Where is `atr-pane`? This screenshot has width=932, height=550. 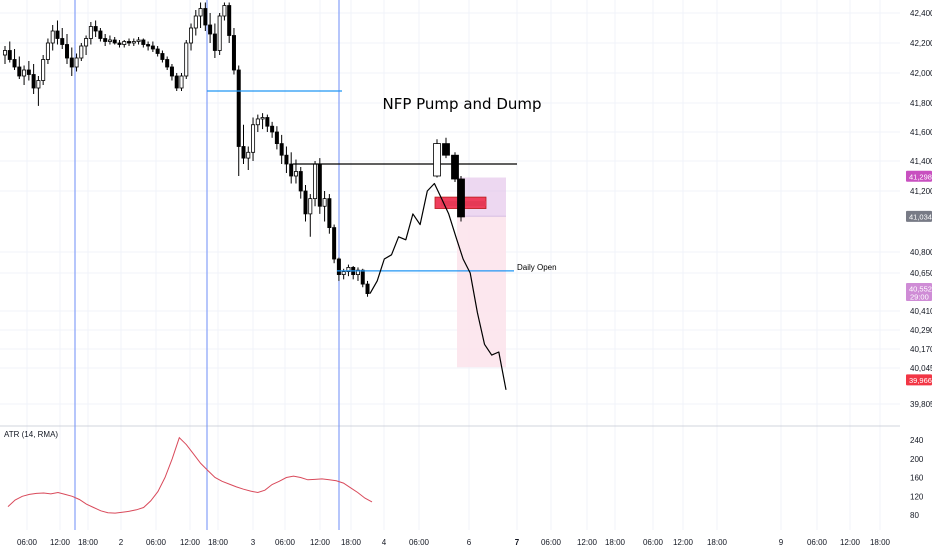 atr-pane is located at coordinates (190, 475).